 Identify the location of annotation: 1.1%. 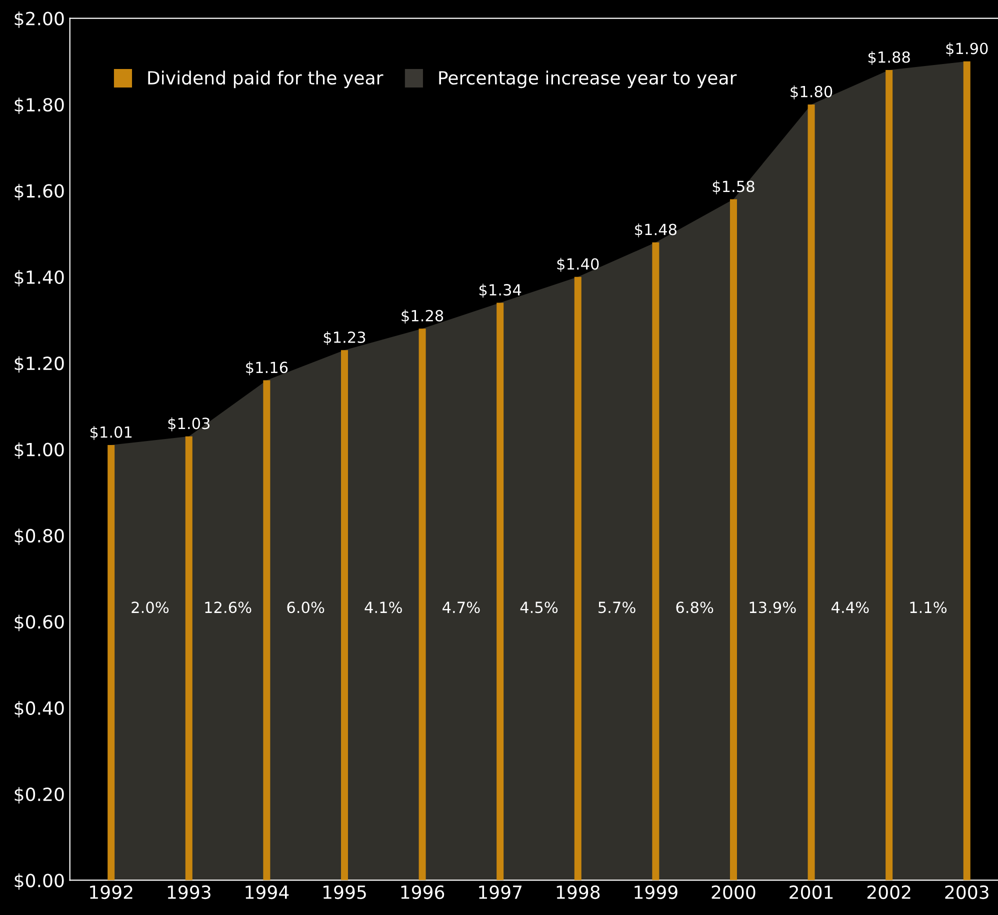
(928, 608).